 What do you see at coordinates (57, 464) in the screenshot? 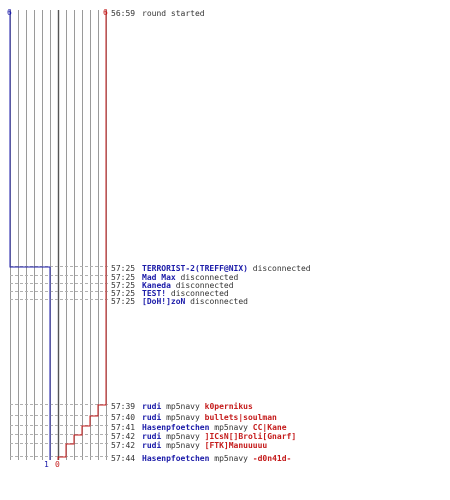
I see `counter-red-end: 0` at bounding box center [57, 464].